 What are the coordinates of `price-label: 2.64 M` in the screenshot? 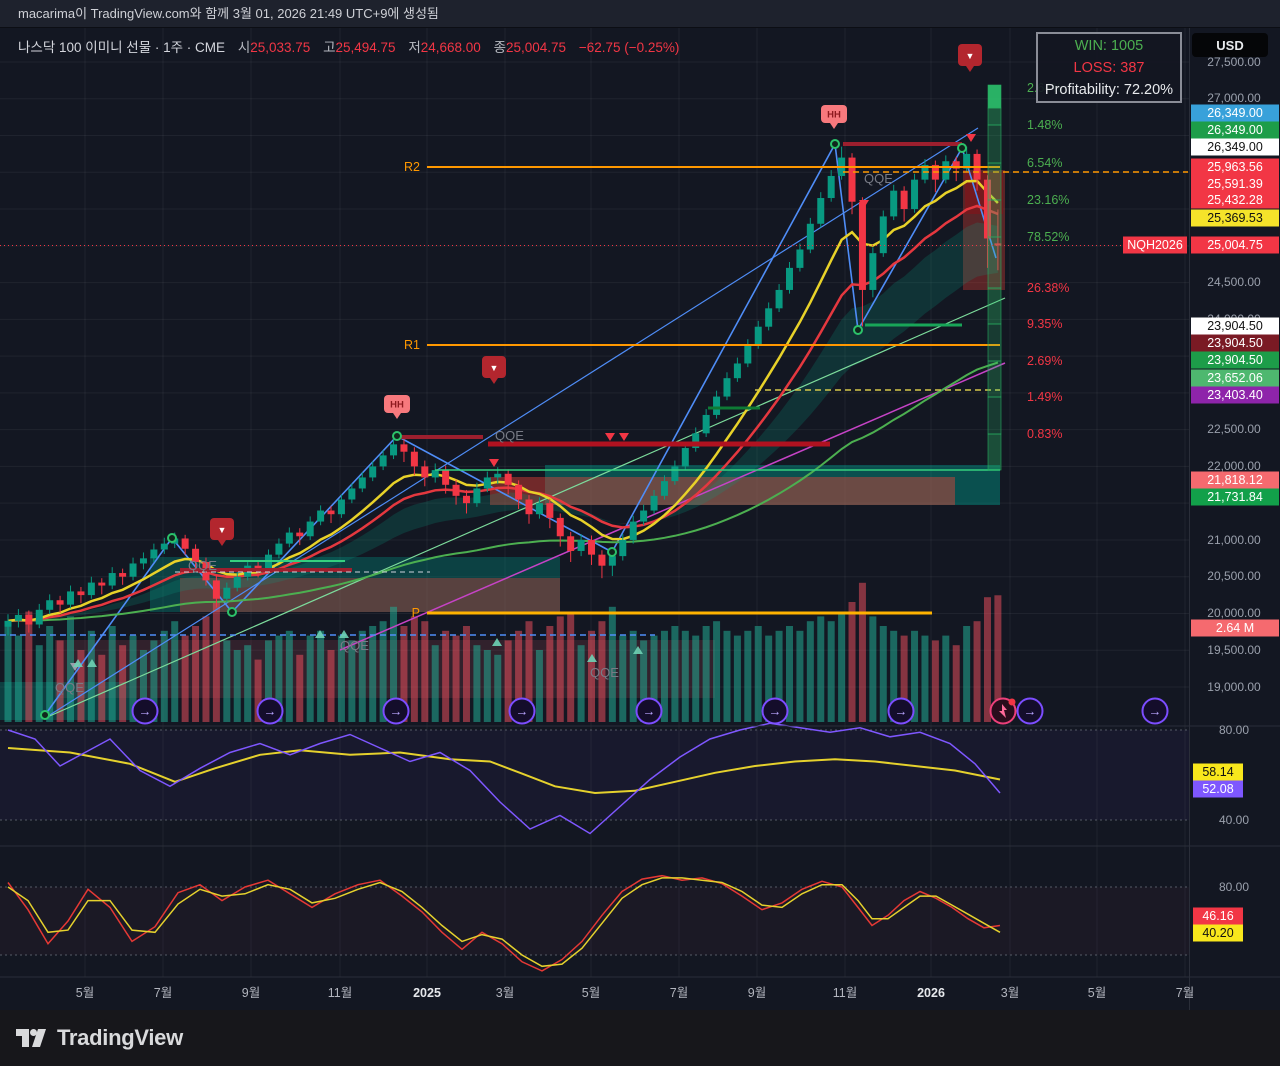 It's located at (1235, 628).